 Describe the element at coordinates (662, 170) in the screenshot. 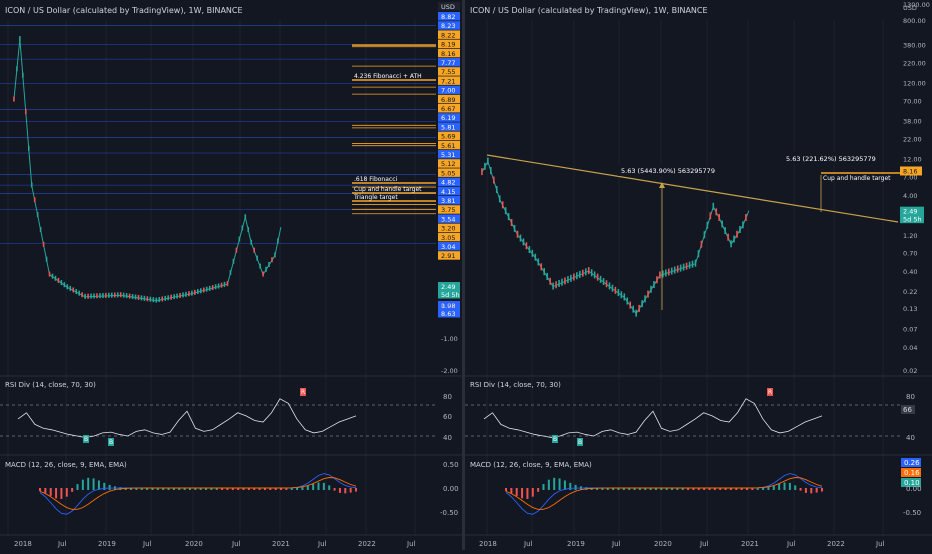

I see `measure-label-1-box` at that location.